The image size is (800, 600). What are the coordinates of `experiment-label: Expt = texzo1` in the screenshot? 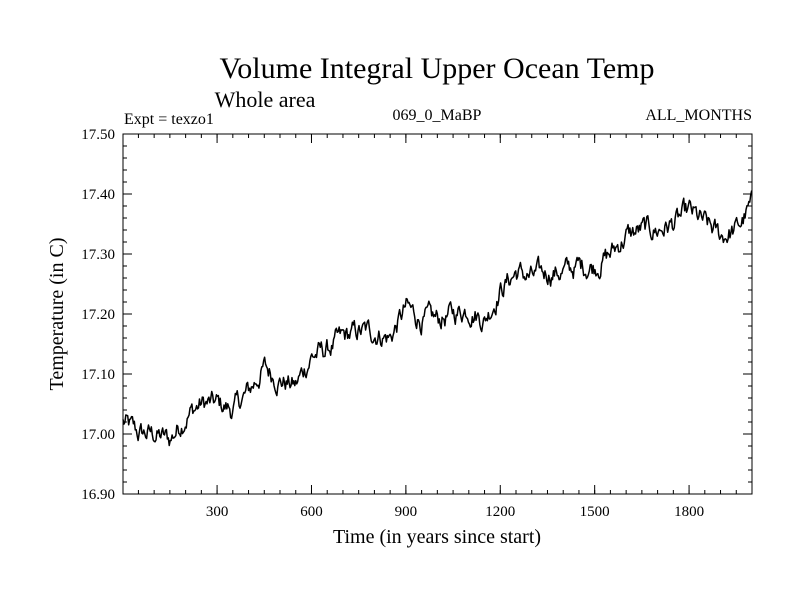 It's located at (169, 119).